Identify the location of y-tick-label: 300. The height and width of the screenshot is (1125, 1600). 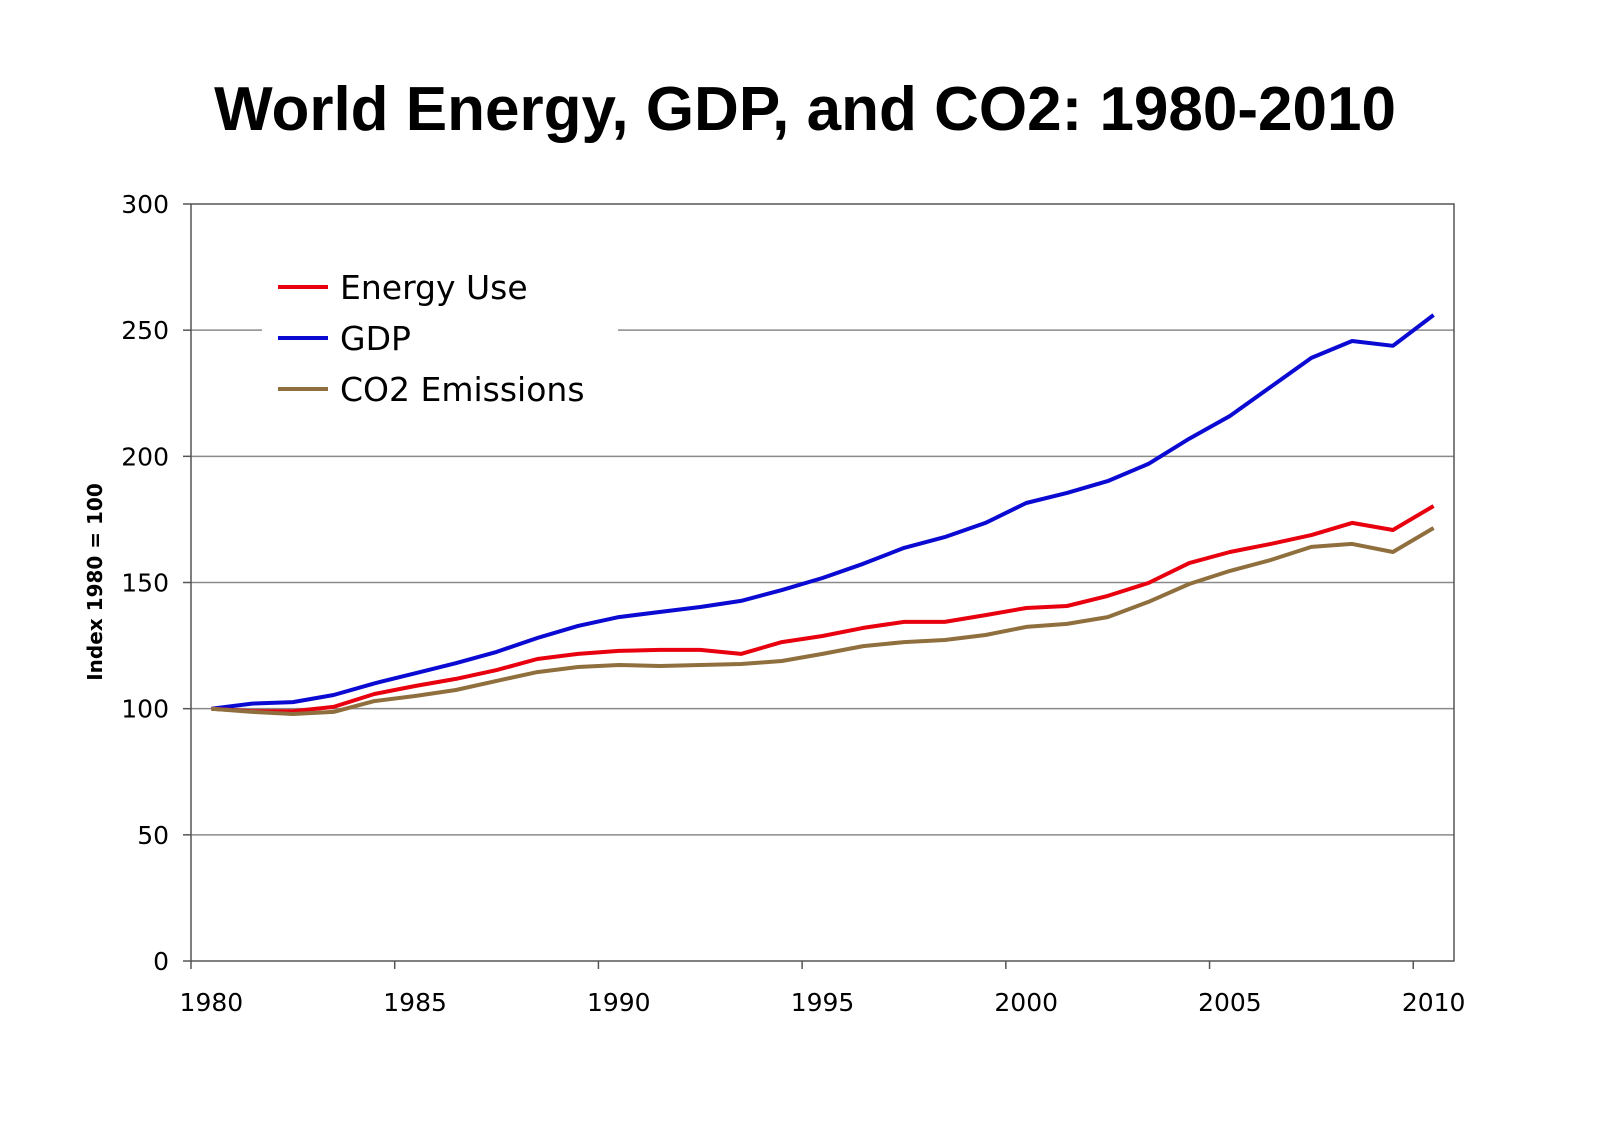
(145, 204).